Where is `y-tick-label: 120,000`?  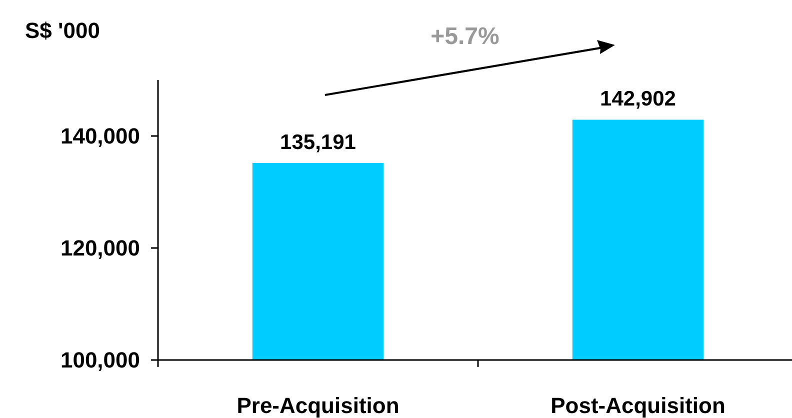 y-tick-label: 120,000 is located at coordinates (100, 248).